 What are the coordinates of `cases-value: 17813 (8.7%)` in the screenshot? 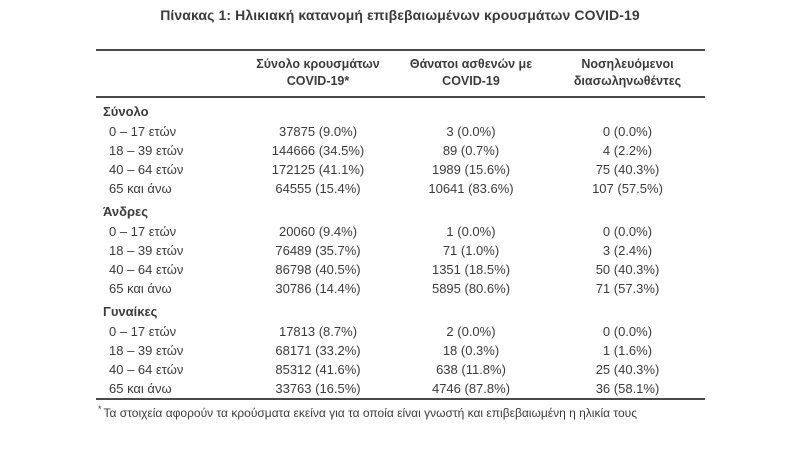 It's located at (318, 331).